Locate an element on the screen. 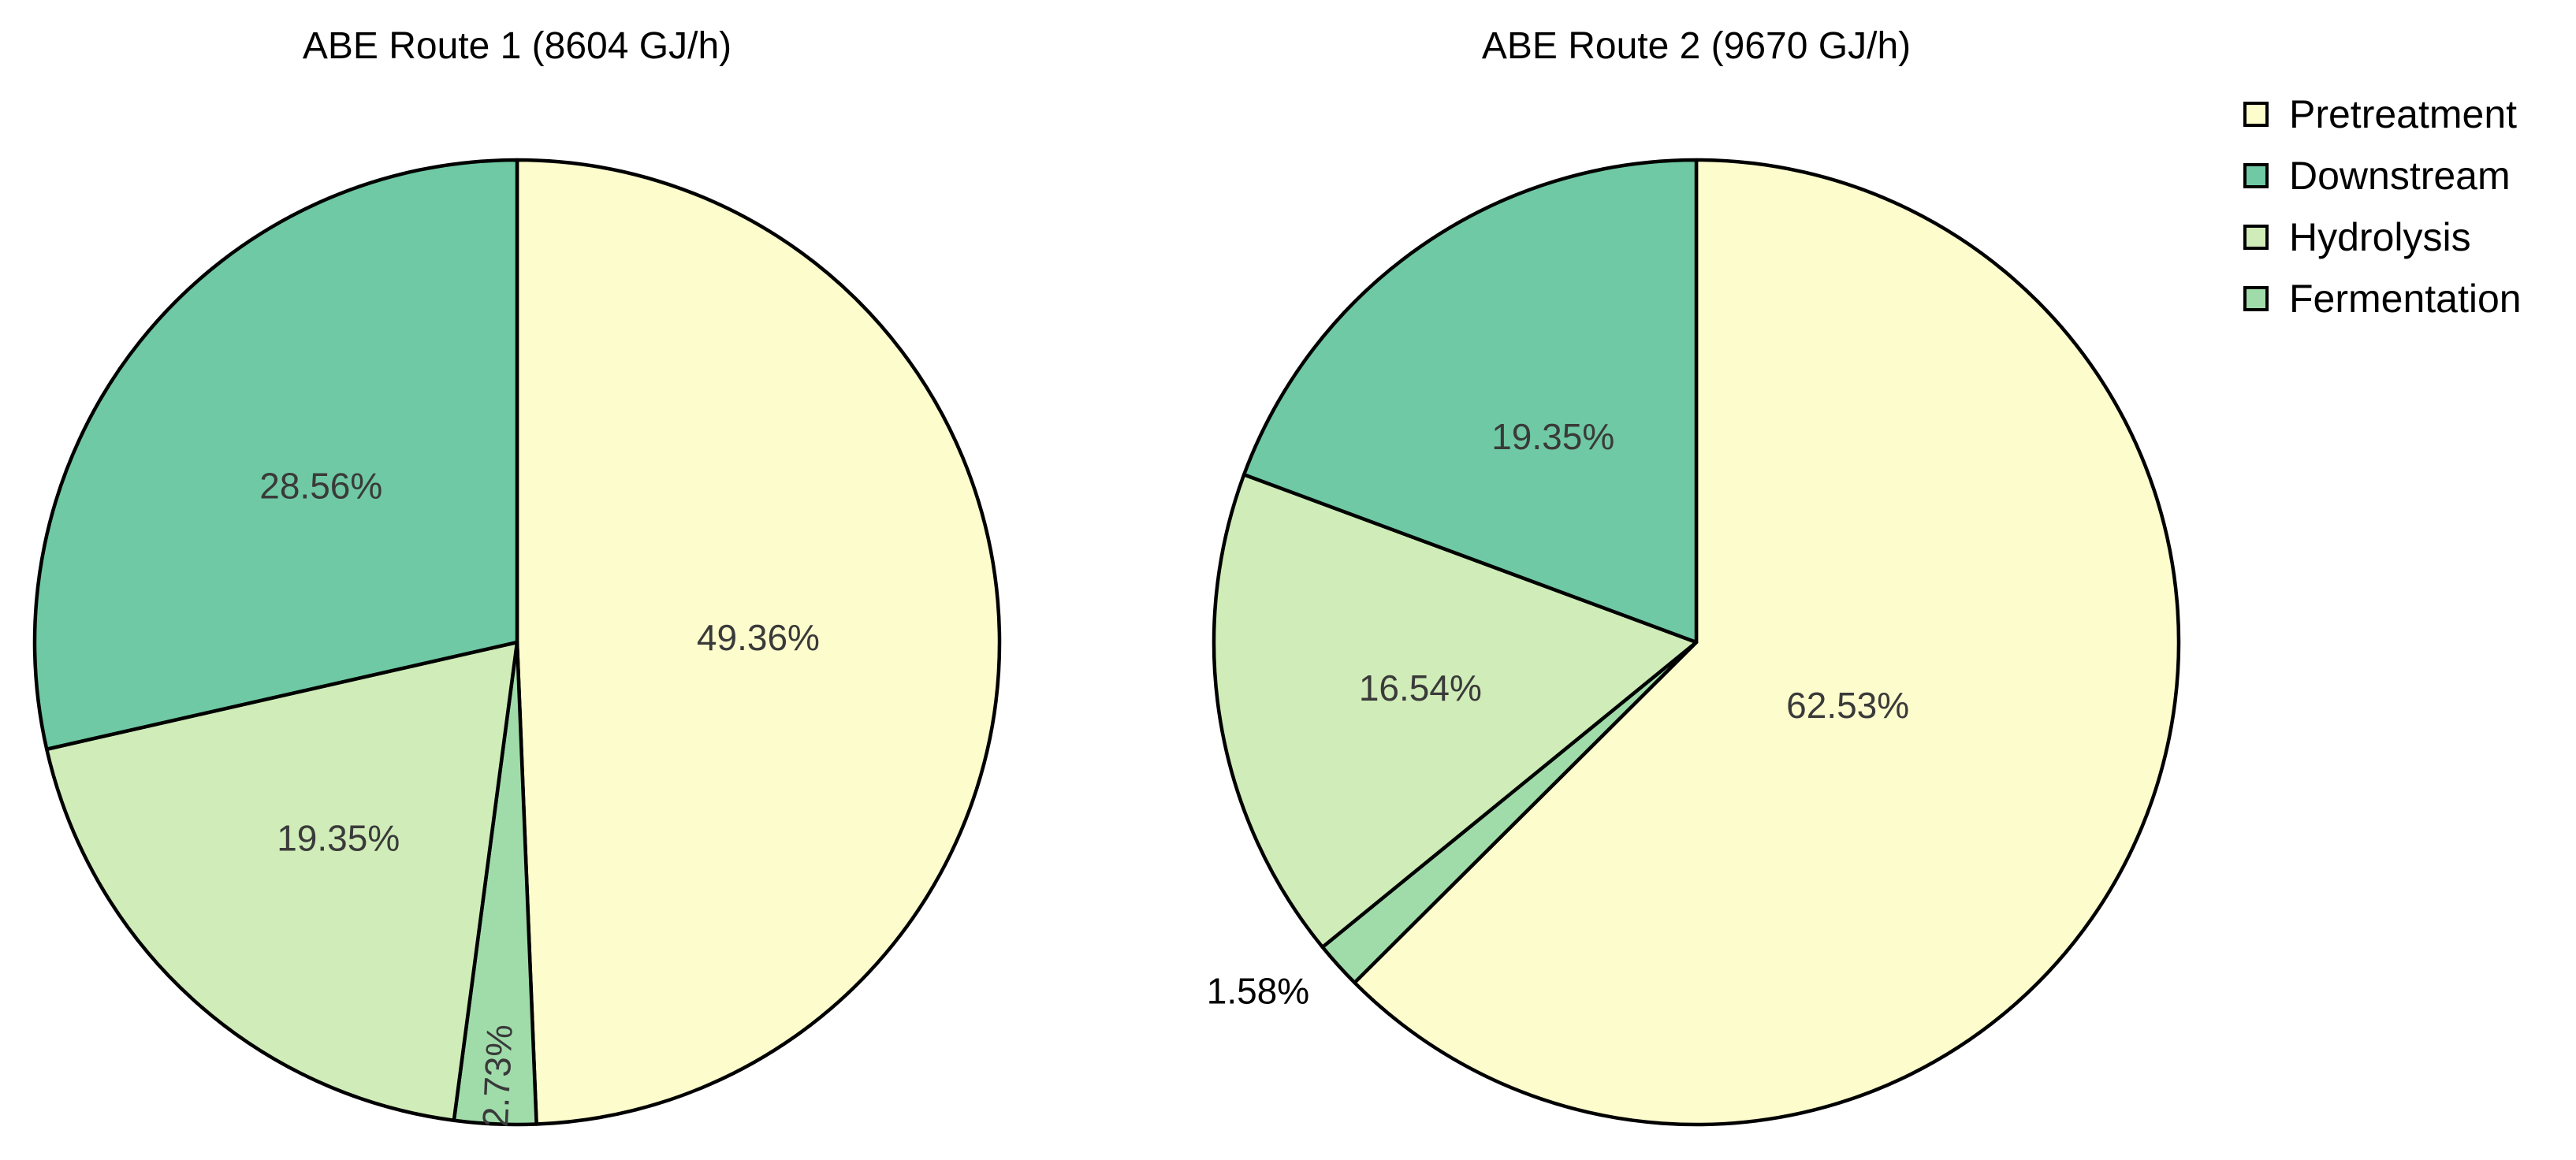 The width and height of the screenshot is (2576, 1160). legend-swatch-fermentation is located at coordinates (2256, 298).